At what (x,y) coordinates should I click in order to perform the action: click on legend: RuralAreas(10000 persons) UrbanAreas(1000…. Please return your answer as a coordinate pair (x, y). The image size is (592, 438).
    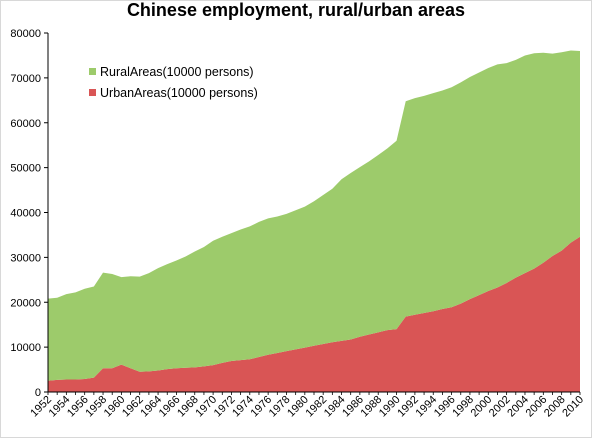
    Looking at the image, I should click on (173, 82).